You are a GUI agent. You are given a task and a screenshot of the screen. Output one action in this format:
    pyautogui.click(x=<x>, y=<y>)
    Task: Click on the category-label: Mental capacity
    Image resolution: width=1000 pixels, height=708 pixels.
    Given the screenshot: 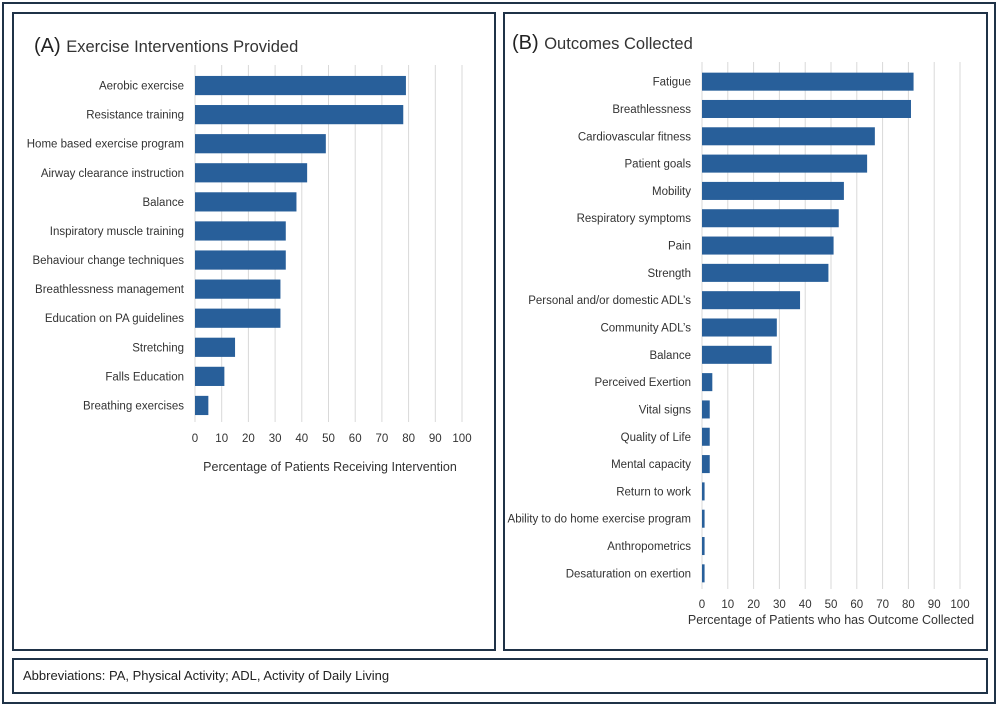 What is the action you would take?
    pyautogui.click(x=651, y=465)
    